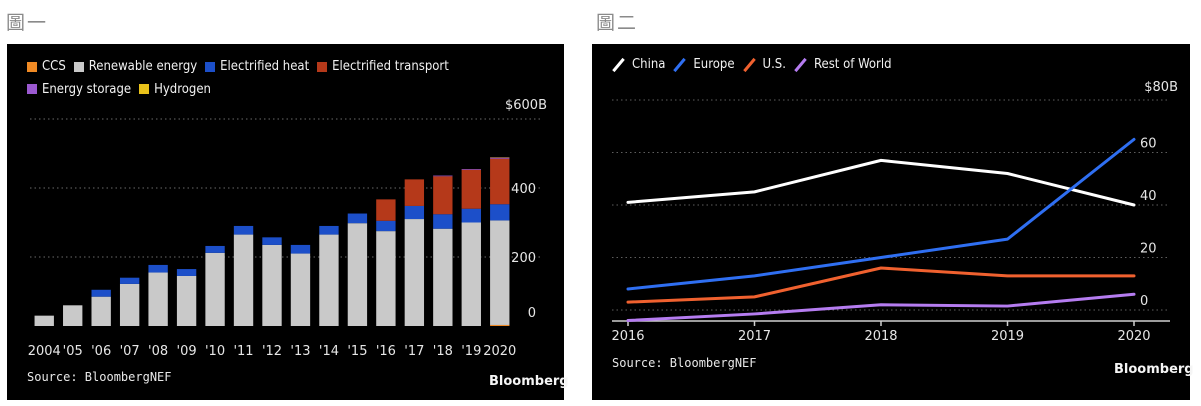 The height and width of the screenshot is (406, 1201). Describe the element at coordinates (523, 258) in the screenshot. I see `y-tick-label: 200` at that location.